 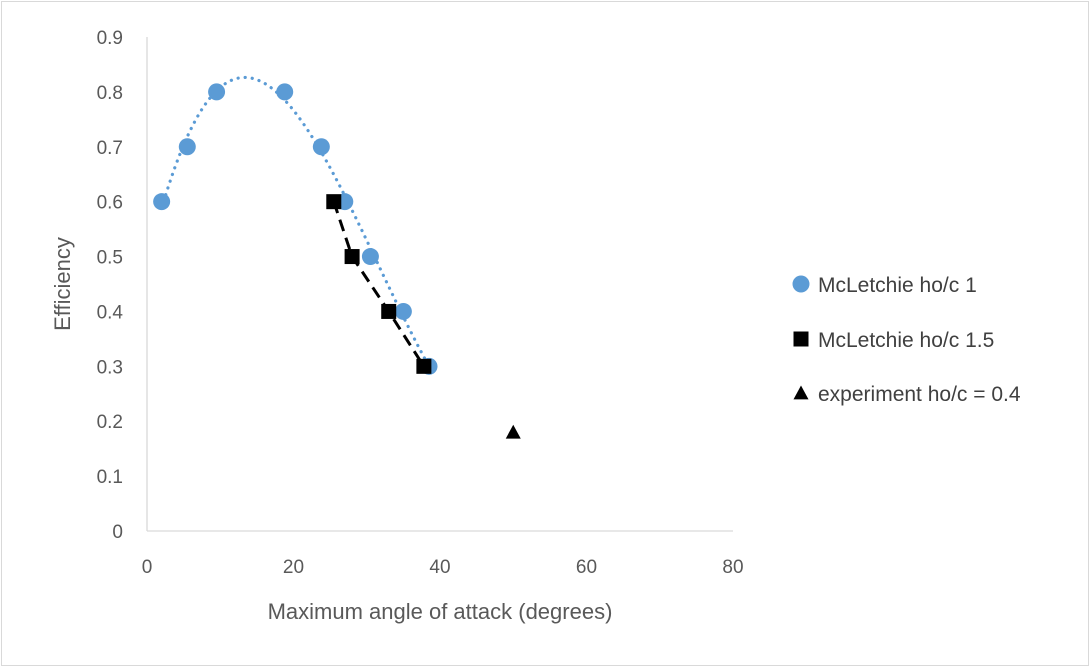 I want to click on x-tick-label: 80, so click(x=732, y=567).